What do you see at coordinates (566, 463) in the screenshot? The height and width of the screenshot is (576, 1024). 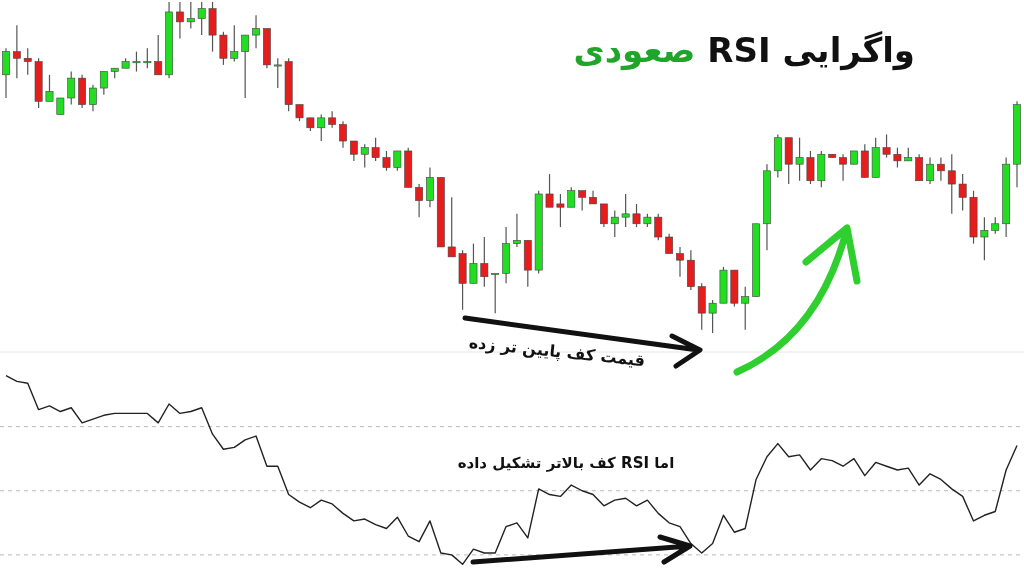 I see `annotation: اما RSI کف بالاتر تشکیل داده` at bounding box center [566, 463].